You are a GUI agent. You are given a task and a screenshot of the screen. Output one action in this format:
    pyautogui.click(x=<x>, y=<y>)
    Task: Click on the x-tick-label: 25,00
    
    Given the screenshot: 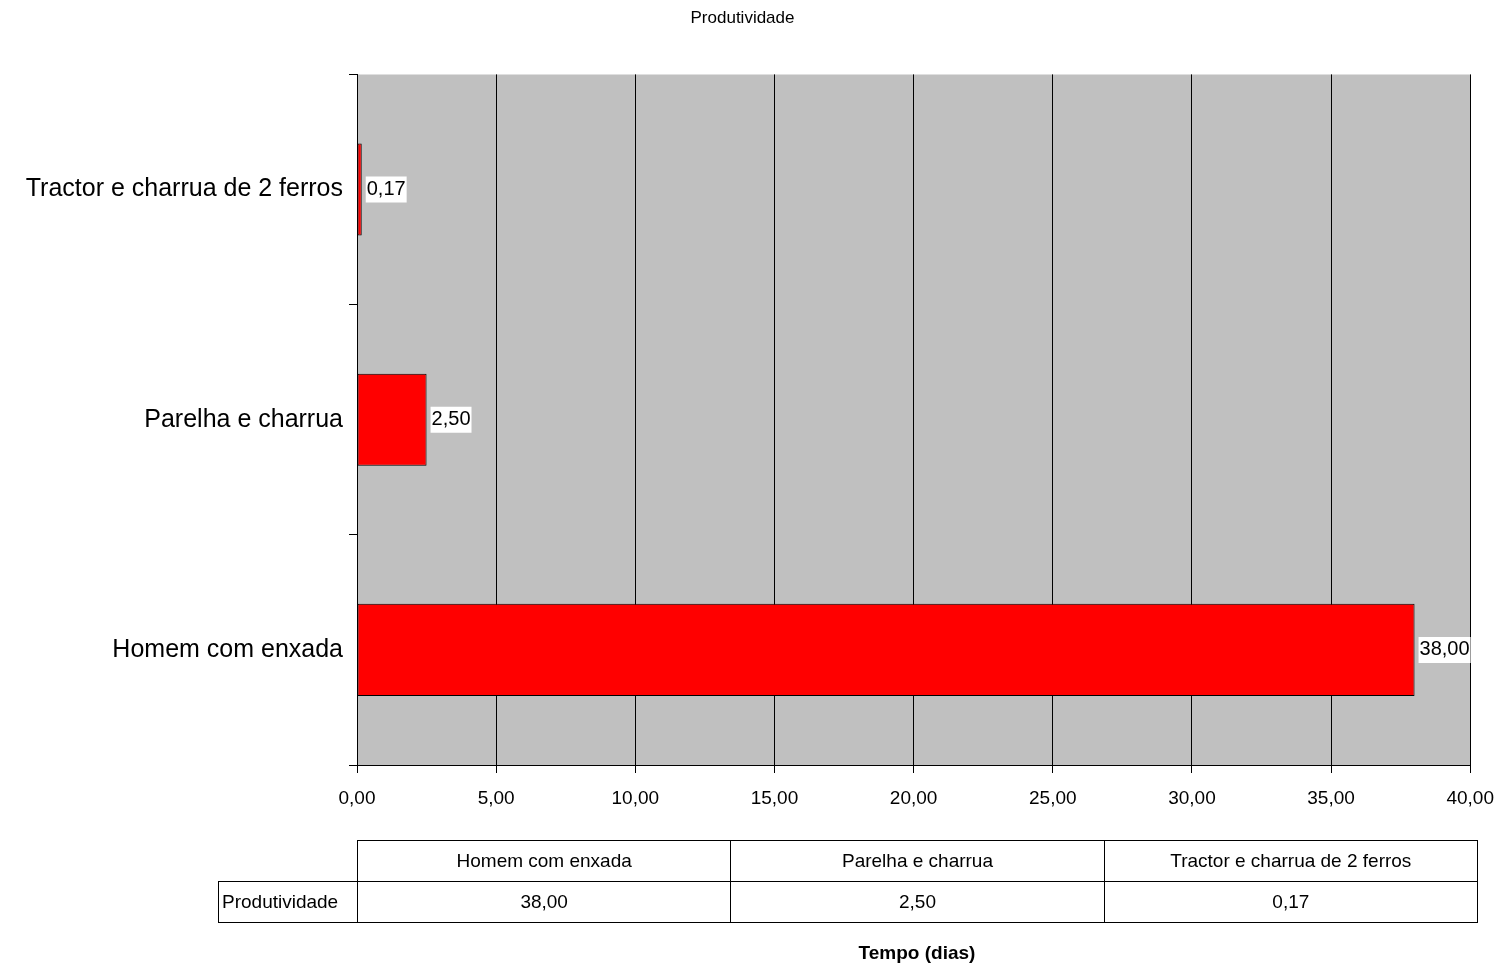 What is the action you would take?
    pyautogui.click(x=1052, y=797)
    